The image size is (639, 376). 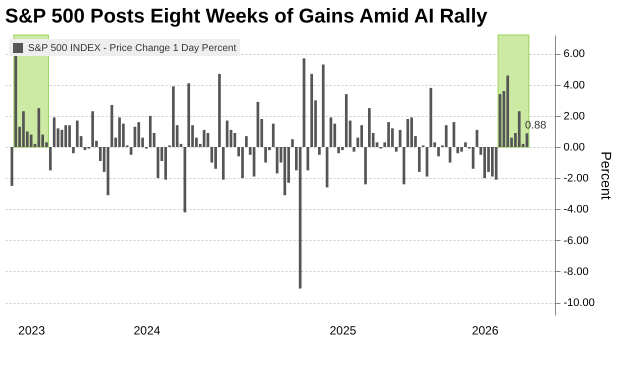 What do you see at coordinates (574, 148) in the screenshot?
I see `y-tick-label: 0.00` at bounding box center [574, 148].